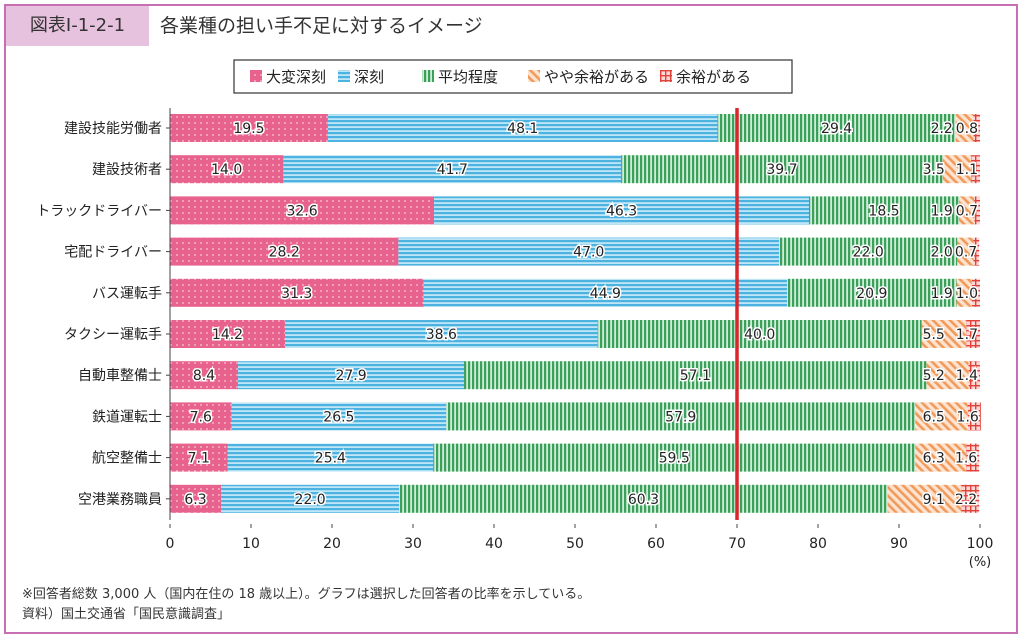 Image resolution: width=1024 pixels, height=641 pixels. I want to click on legend-swatch-leeway, so click(666, 76).